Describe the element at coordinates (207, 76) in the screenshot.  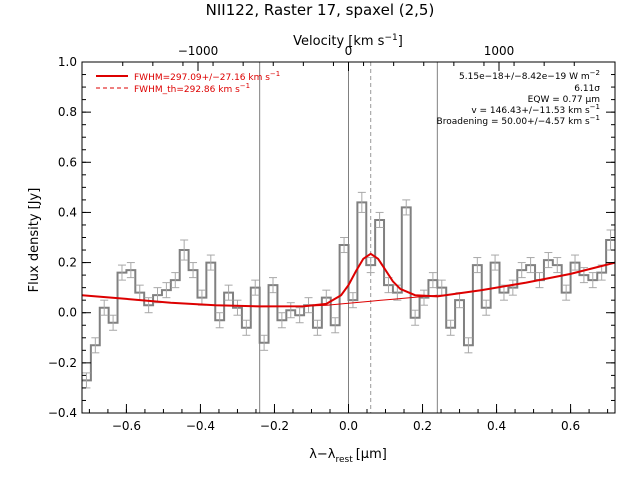
I see `legend-label-fwhm: FWHM=297.09+/−27.16 km s−1` at that location.